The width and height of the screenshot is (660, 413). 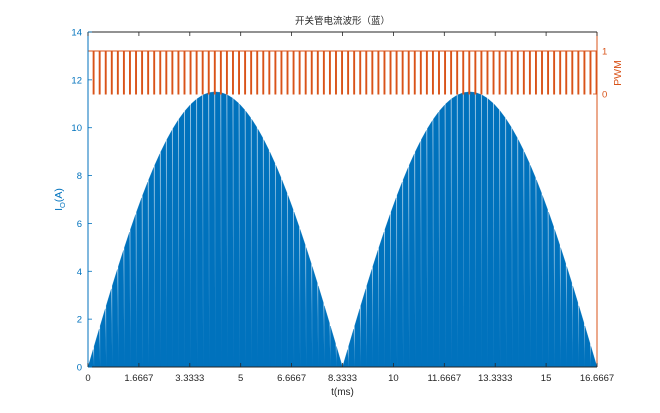 What do you see at coordinates (138, 378) in the screenshot?
I see `x-tick-label: 1.6667` at bounding box center [138, 378].